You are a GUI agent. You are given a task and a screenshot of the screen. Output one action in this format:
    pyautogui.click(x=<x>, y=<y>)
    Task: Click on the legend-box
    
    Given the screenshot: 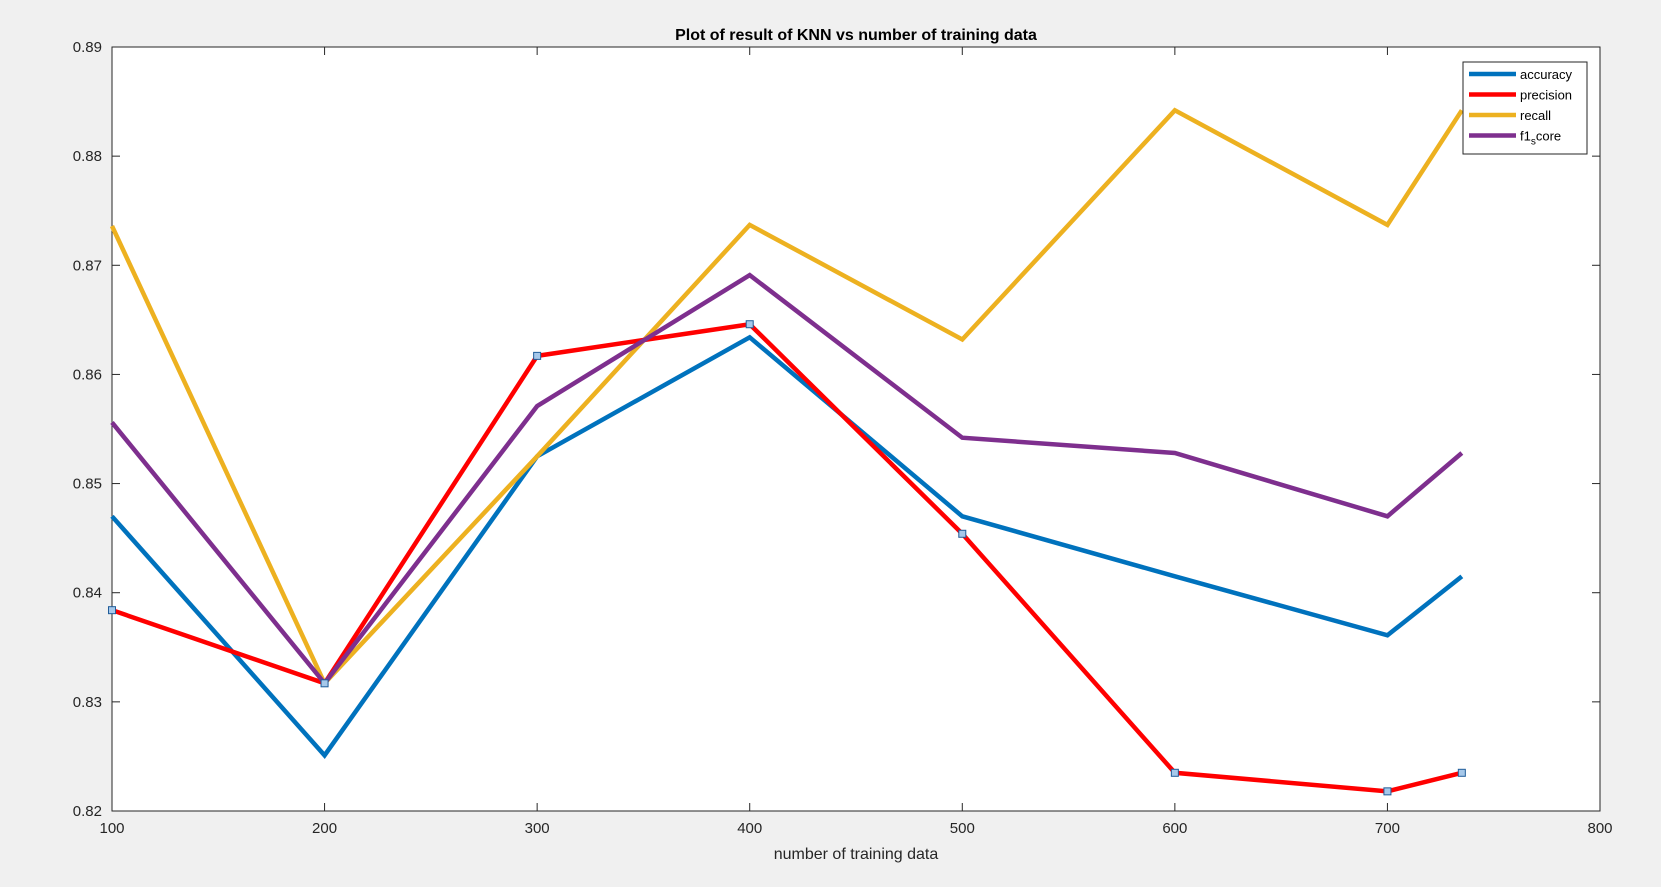 What is the action you would take?
    pyautogui.click(x=1525, y=108)
    